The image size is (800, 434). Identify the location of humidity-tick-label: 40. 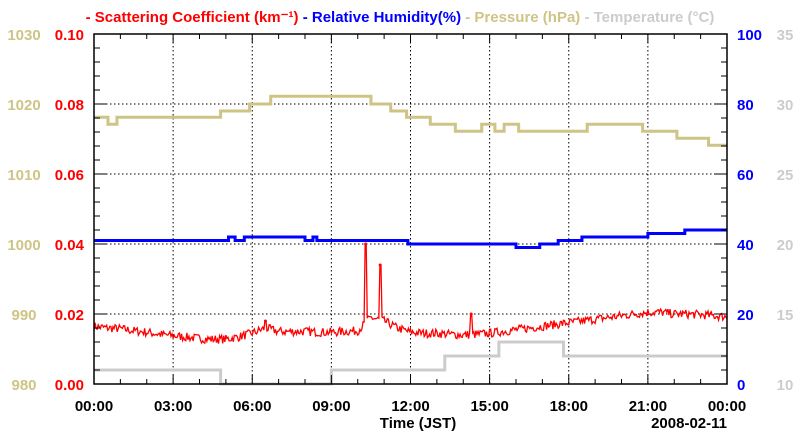
(745, 245).